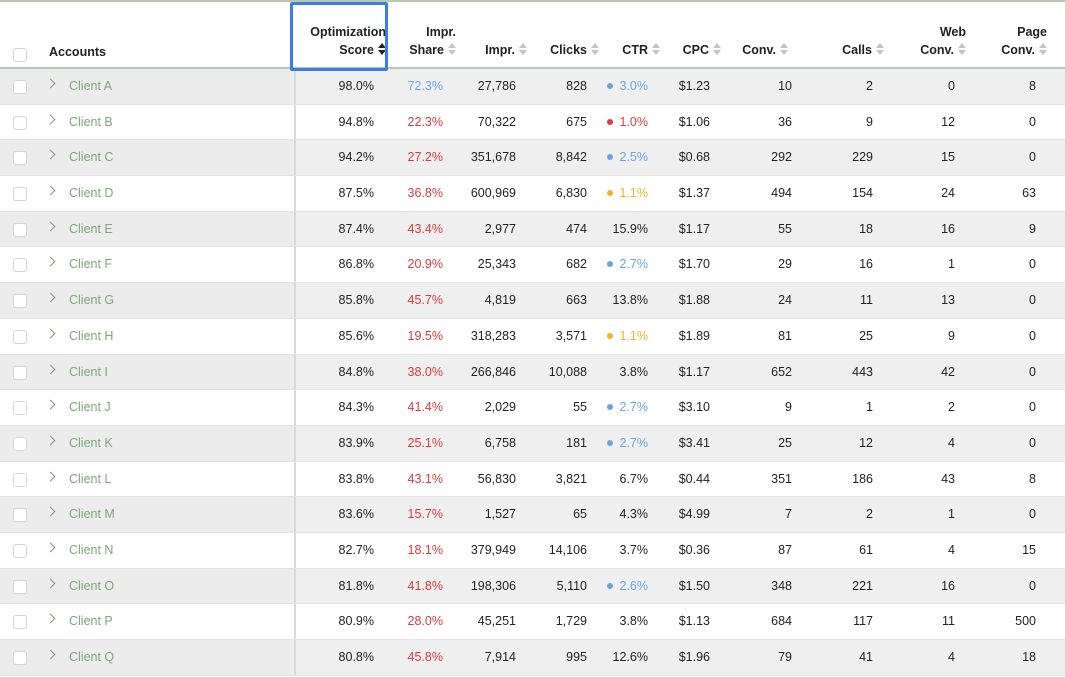  What do you see at coordinates (500, 50) in the screenshot?
I see `column-header-label: Impr.` at bounding box center [500, 50].